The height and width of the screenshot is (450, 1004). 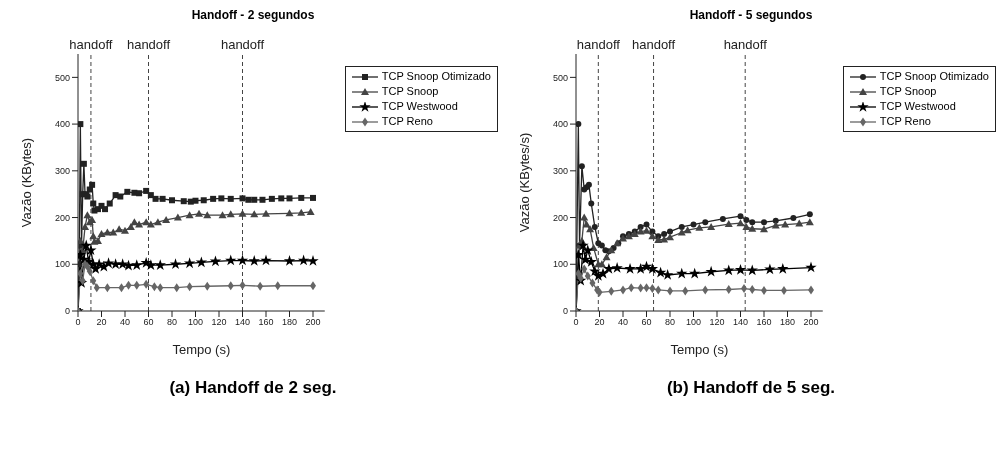 I want to click on chart-title: Handoff - 2 segundos, so click(x=253, y=16).